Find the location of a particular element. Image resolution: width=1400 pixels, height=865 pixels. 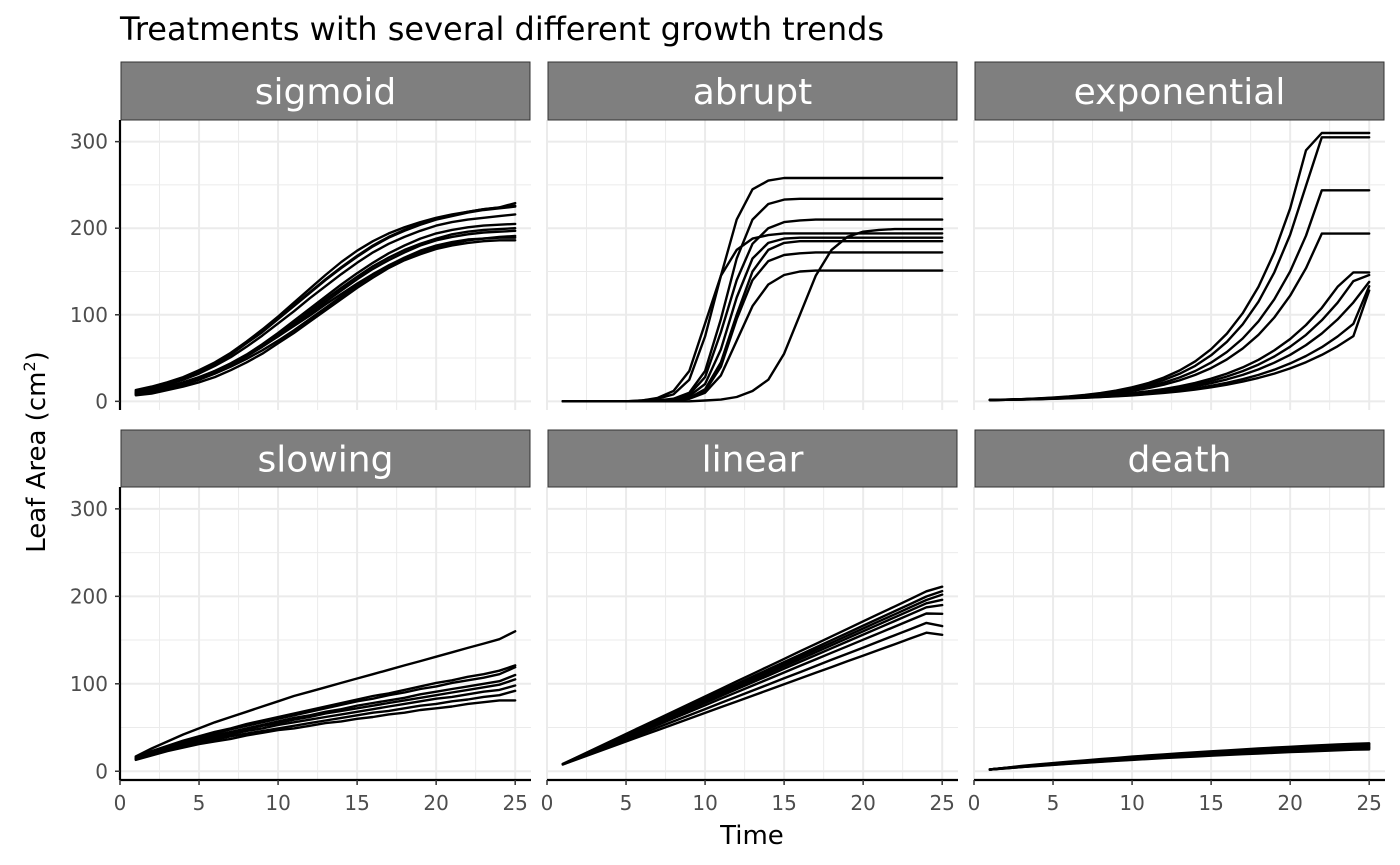

panel-death: death 0 5 10 15 20 25 is located at coordinates (1176, 622).